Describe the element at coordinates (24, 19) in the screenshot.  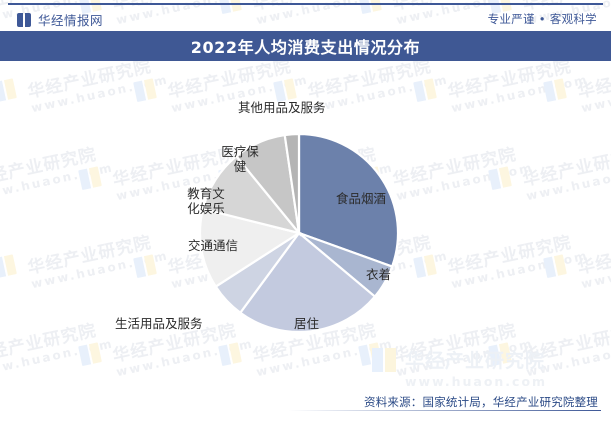
I see `book-logo-icon` at that location.